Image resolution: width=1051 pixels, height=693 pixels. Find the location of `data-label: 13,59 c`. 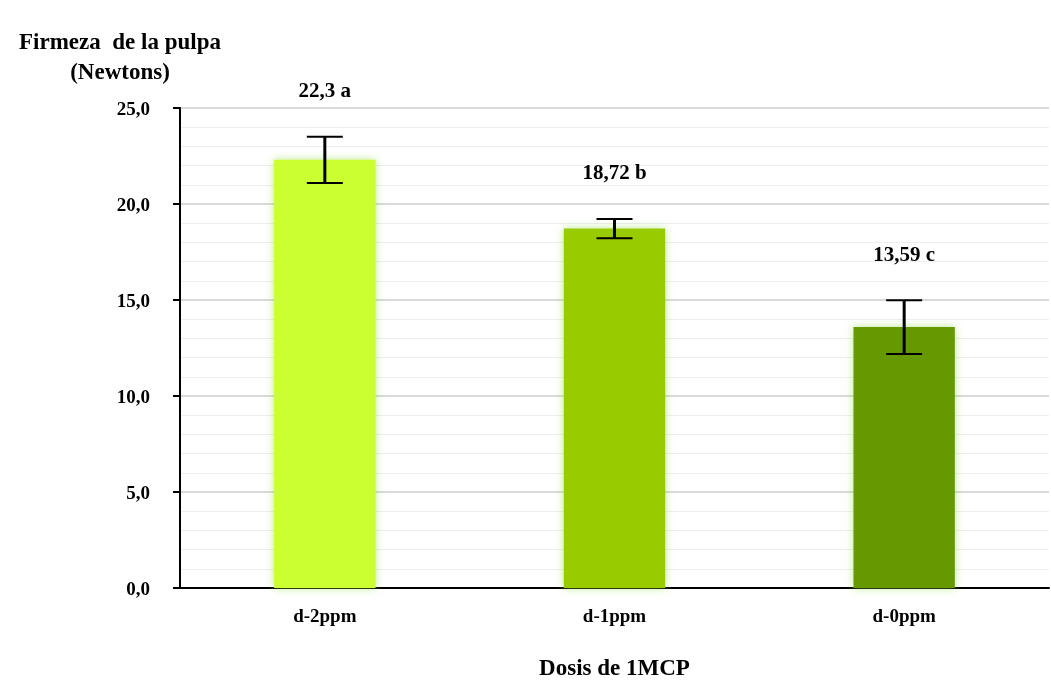

data-label: 13,59 c is located at coordinates (904, 253).